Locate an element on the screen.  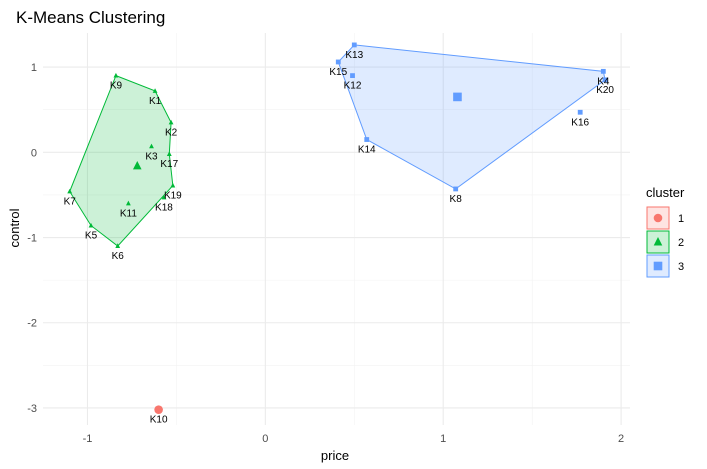
y-axis-title: control is located at coordinates (14, 227).